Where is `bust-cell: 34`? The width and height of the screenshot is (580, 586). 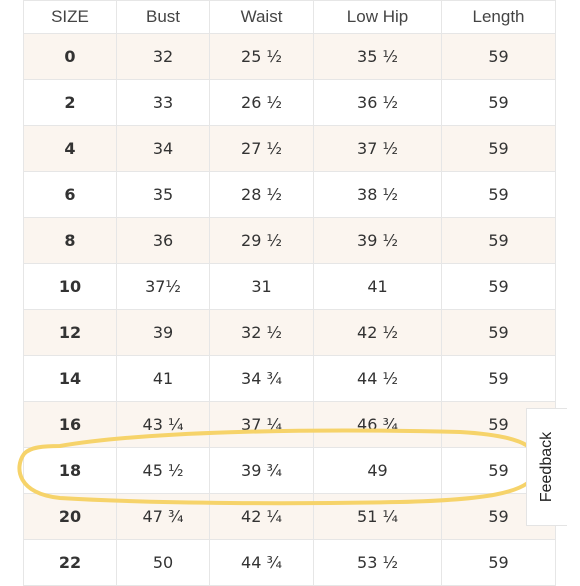
bust-cell: 34 is located at coordinates (163, 148).